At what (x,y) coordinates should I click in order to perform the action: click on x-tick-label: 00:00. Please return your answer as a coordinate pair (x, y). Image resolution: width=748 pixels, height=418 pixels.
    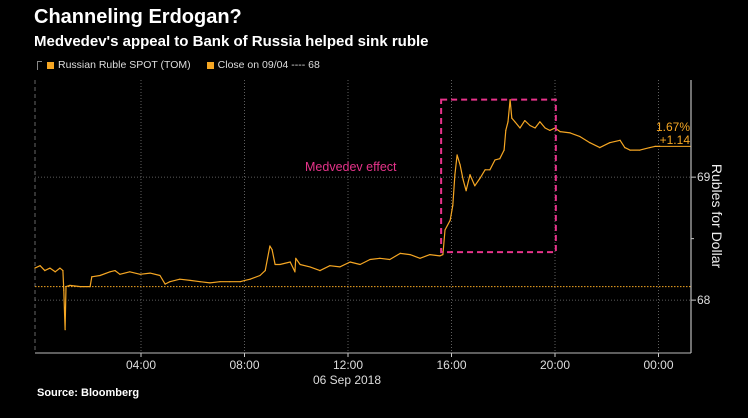
    Looking at the image, I should click on (658, 365).